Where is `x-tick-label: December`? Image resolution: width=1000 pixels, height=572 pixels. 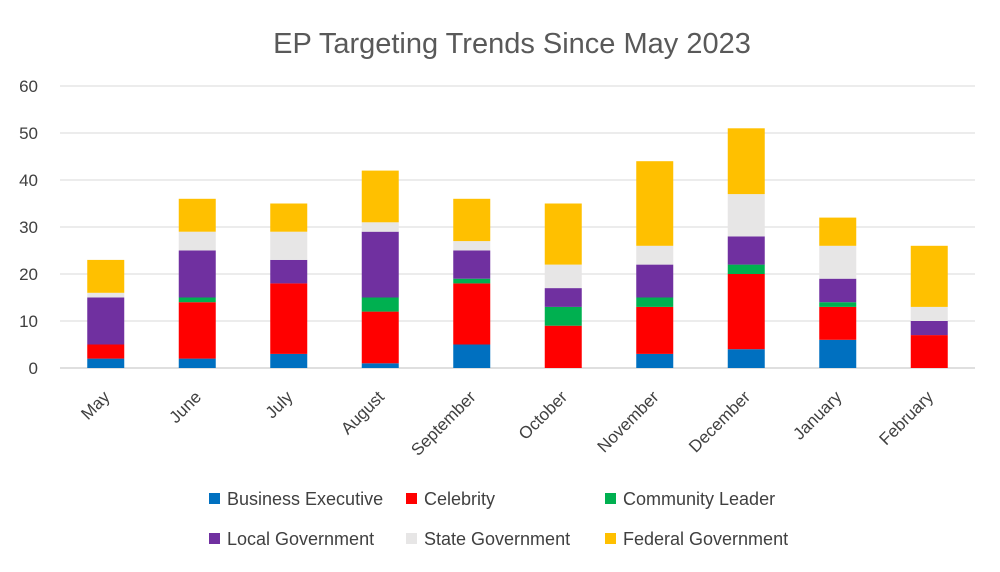 x-tick-label: December is located at coordinates (719, 421).